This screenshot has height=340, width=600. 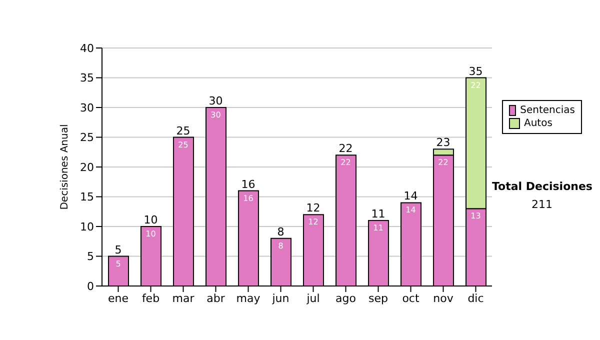 I want to click on x-tick-label: nov, so click(x=443, y=298).